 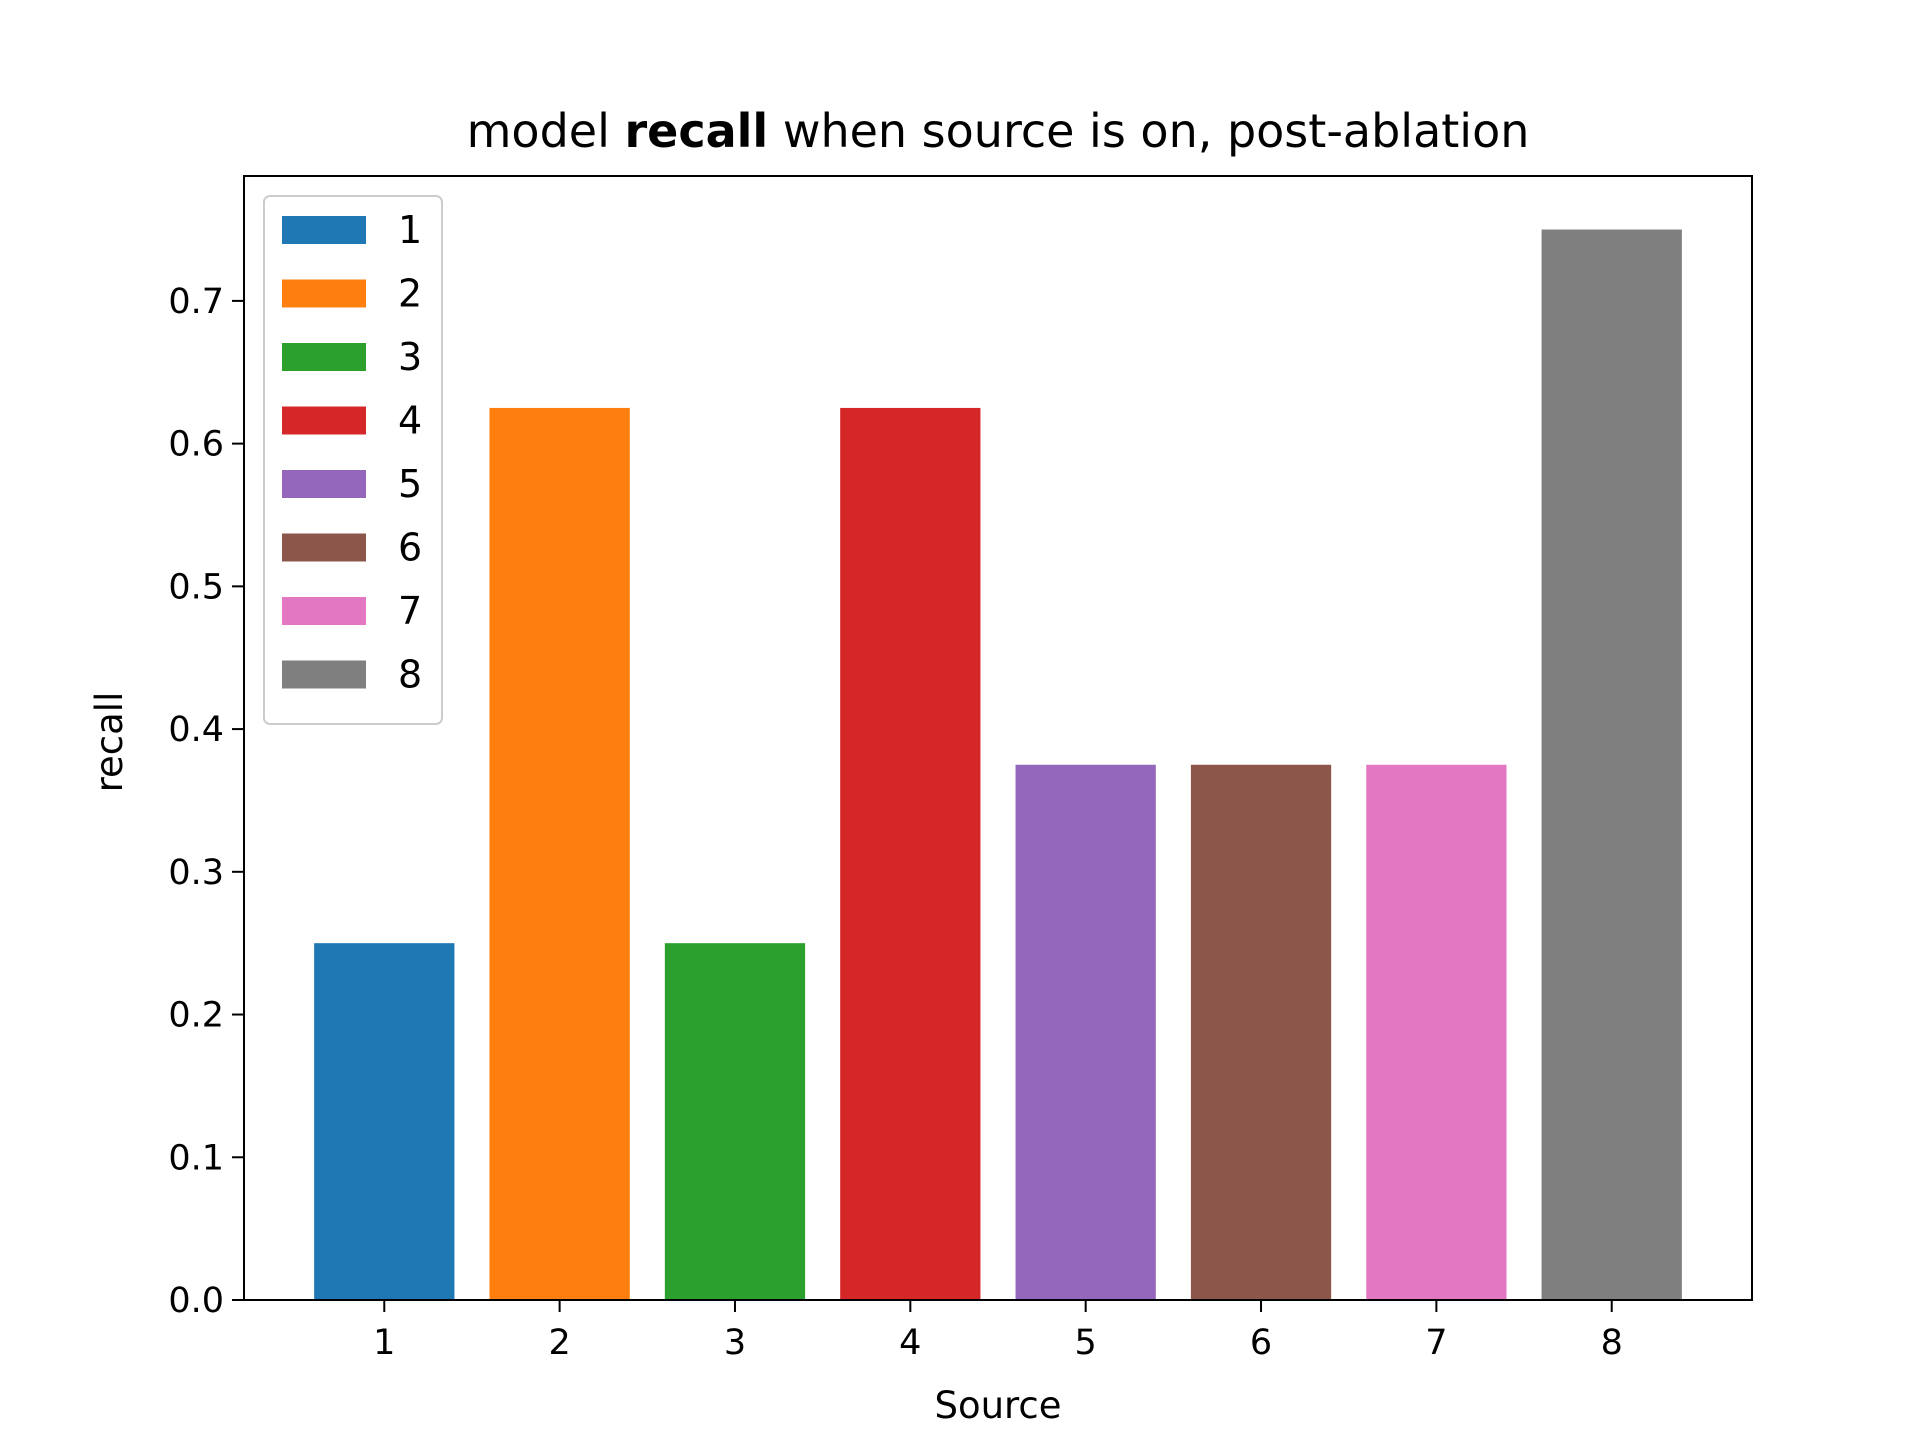 What do you see at coordinates (910, 1343) in the screenshot?
I see `x-tick-label: 4` at bounding box center [910, 1343].